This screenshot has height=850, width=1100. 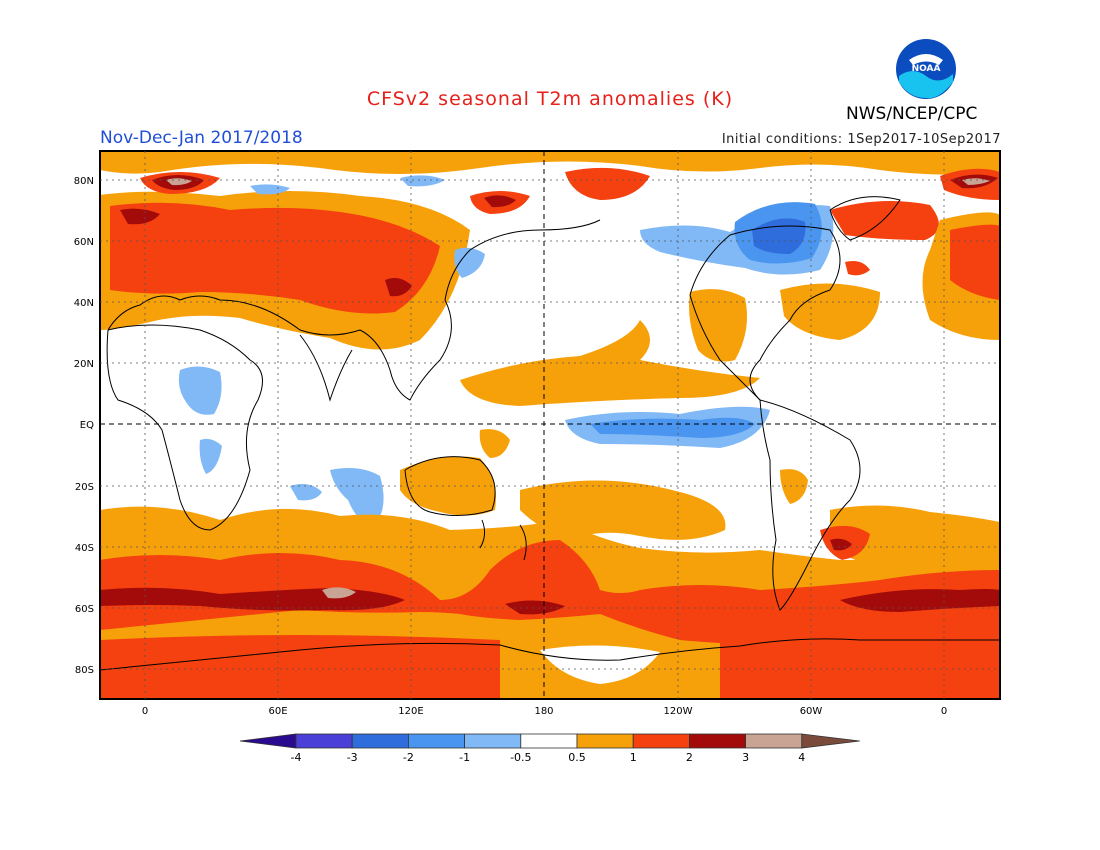 I want to click on agency-label: NWS/NCEP/CPC, so click(x=912, y=114).